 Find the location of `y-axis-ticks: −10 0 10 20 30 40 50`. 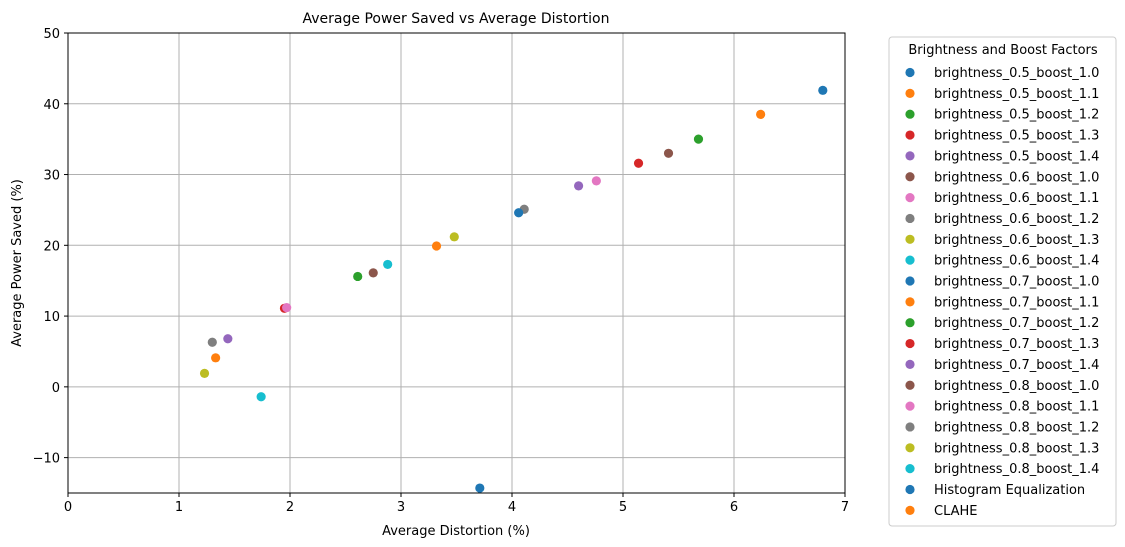

y-axis-ticks: −10 0 10 20 30 40 50 is located at coordinates (50, 247).